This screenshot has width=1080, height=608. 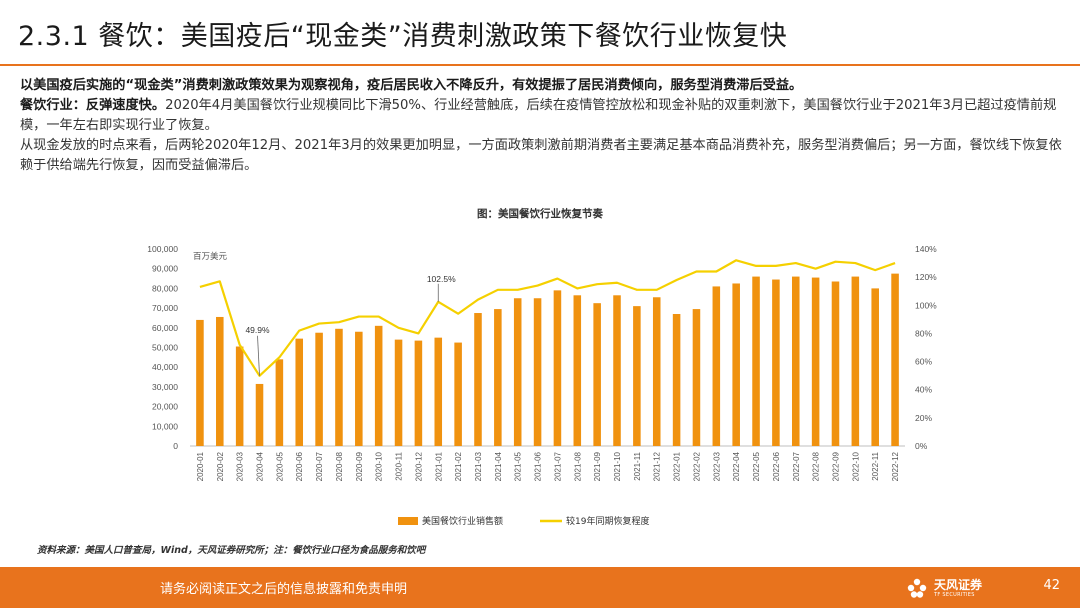 What do you see at coordinates (958, 584) in the screenshot?
I see `brand-name: 天风证券` at bounding box center [958, 584].